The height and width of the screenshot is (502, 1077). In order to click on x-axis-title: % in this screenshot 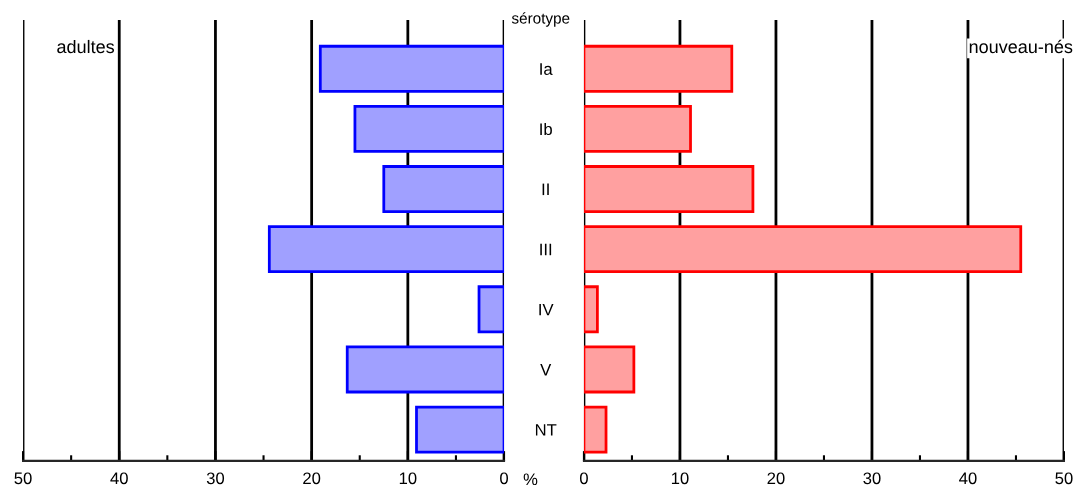, I will do `click(530, 479)`.